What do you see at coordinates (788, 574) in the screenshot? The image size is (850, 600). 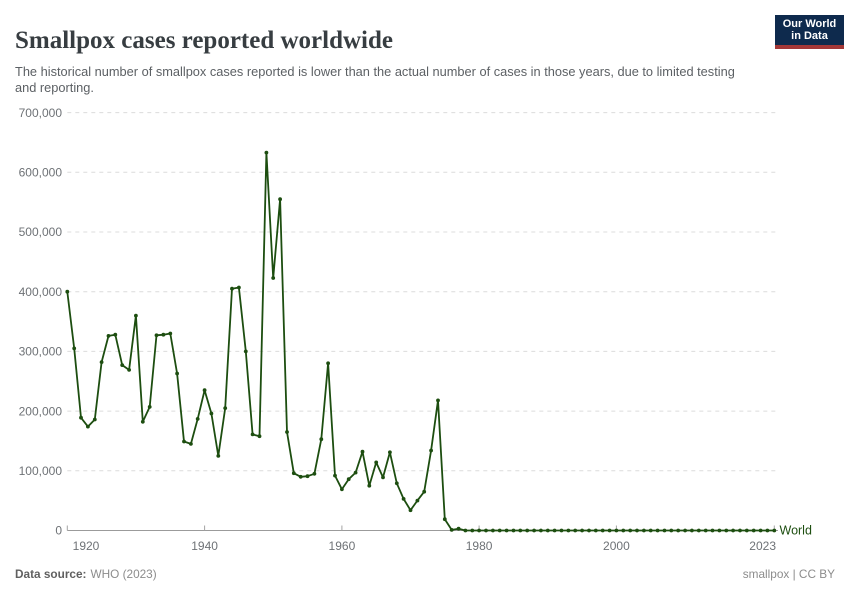 I see `license-credit: smallpox | CC BY` at bounding box center [788, 574].